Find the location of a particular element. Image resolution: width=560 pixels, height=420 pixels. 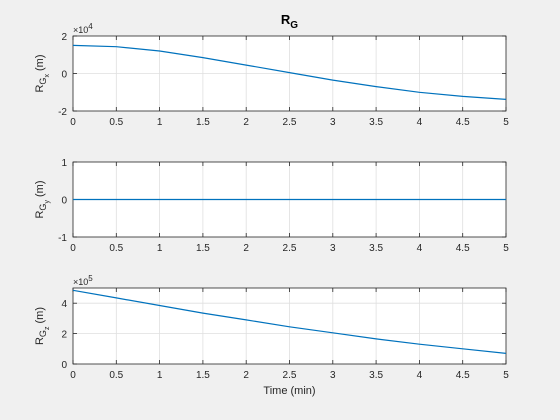

x-axis-label: Time (min) is located at coordinates (289, 391).